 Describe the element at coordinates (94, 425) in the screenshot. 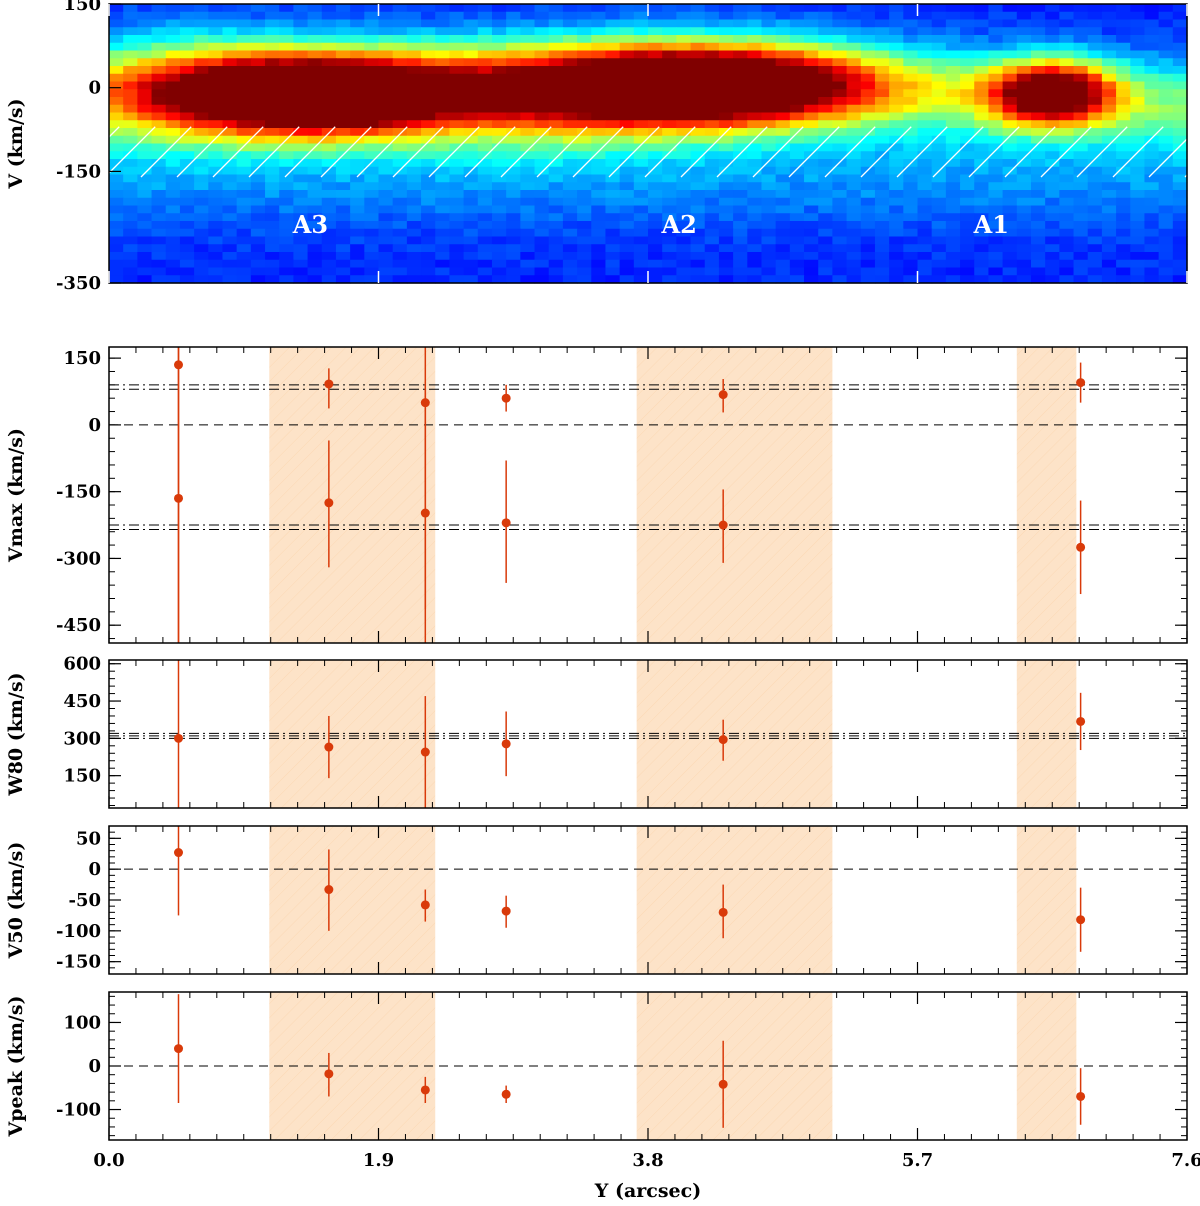

I see `y-tick-label: 0` at that location.